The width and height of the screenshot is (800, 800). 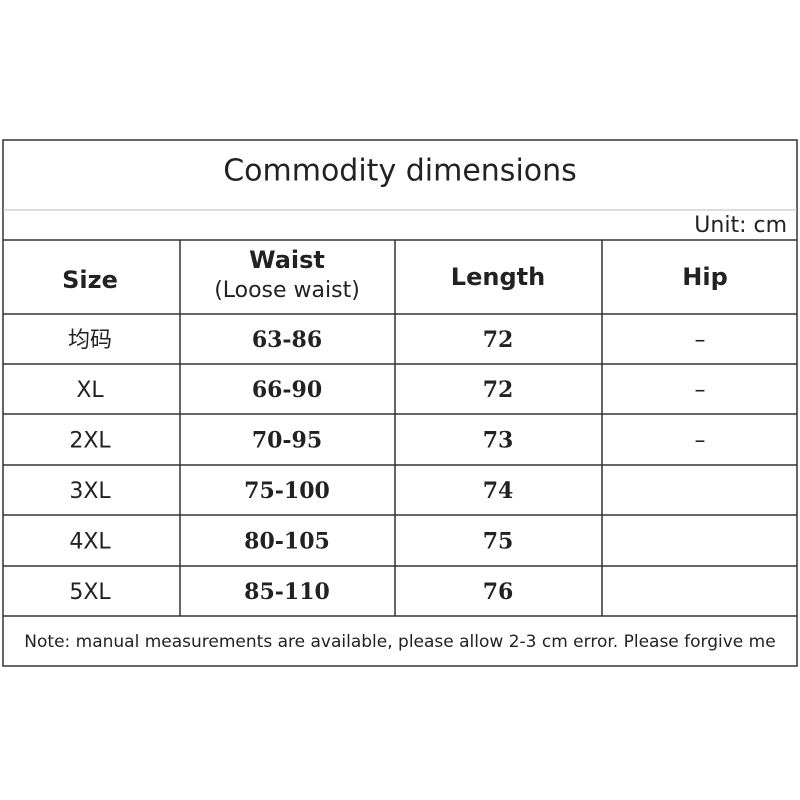 I want to click on header-cell: Length, so click(x=498, y=277).